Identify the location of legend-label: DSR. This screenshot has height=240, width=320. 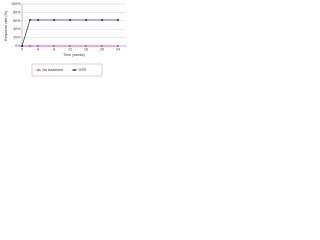
(83, 70).